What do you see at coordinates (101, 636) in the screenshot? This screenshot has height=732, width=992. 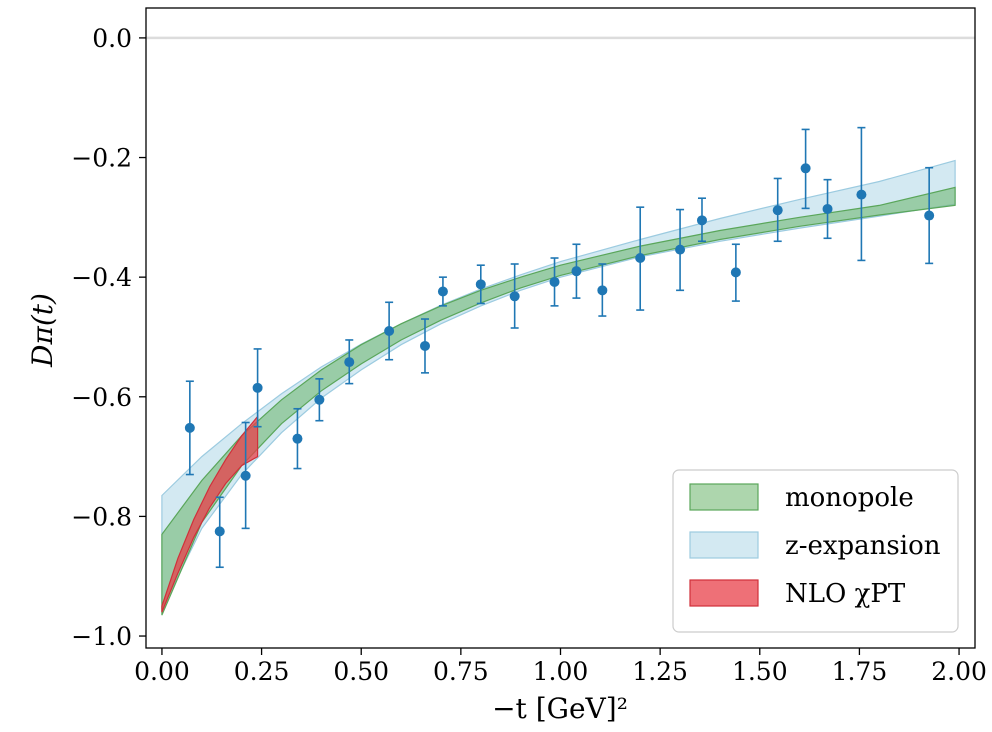 I see `y-tick-label: −1.0` at bounding box center [101, 636].